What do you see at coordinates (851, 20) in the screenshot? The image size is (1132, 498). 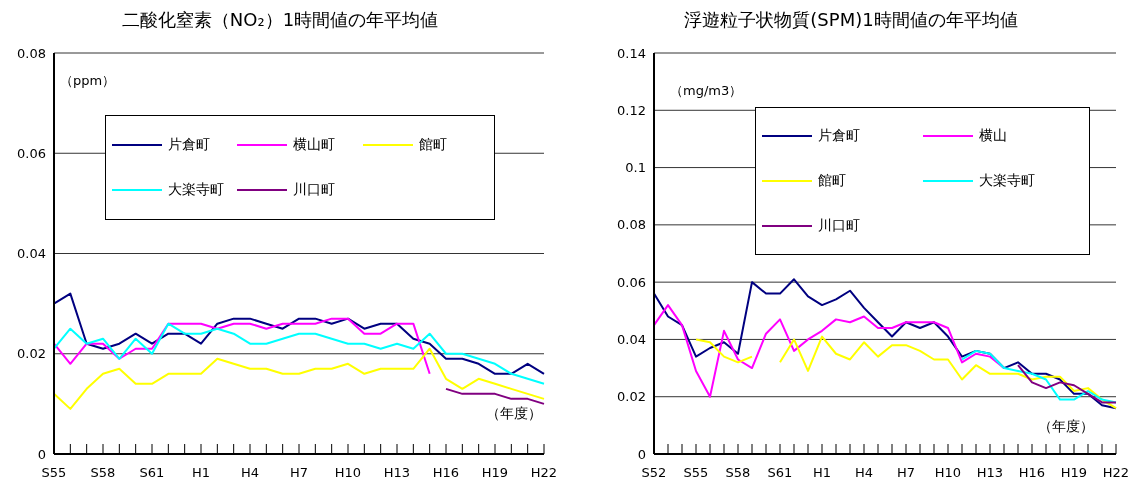 I see `chart-title: 浮遊粒子状物質(SPM)1時間値の年平均値` at bounding box center [851, 20].